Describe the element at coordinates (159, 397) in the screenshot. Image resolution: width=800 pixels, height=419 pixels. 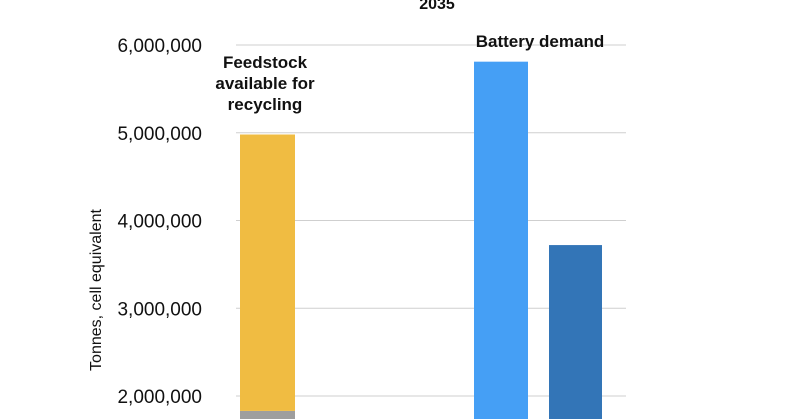
I see `y-tick-label: 2,000,000` at that location.